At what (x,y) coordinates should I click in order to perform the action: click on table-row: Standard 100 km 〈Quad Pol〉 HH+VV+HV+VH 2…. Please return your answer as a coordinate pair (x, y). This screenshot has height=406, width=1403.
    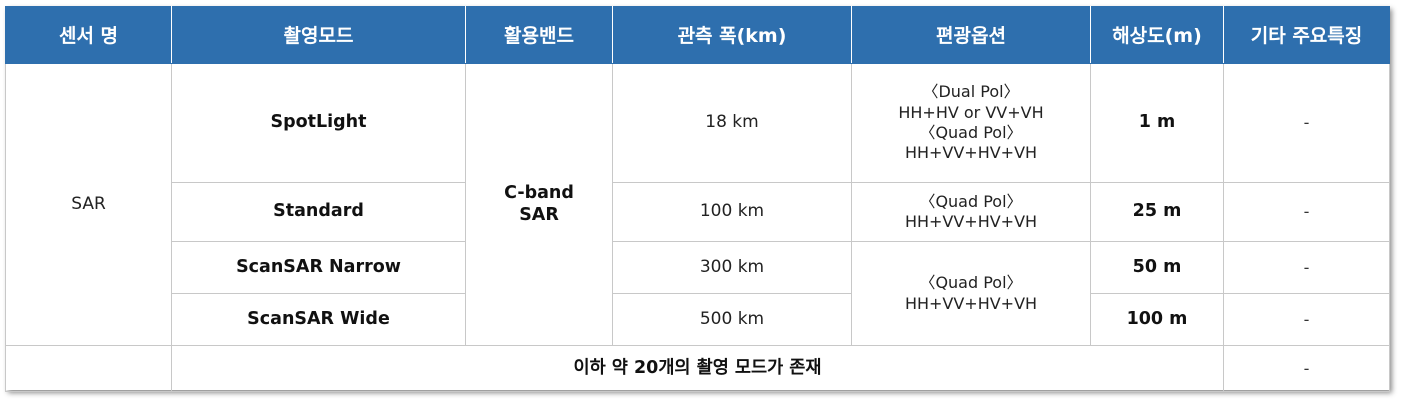
    Looking at the image, I should click on (698, 212).